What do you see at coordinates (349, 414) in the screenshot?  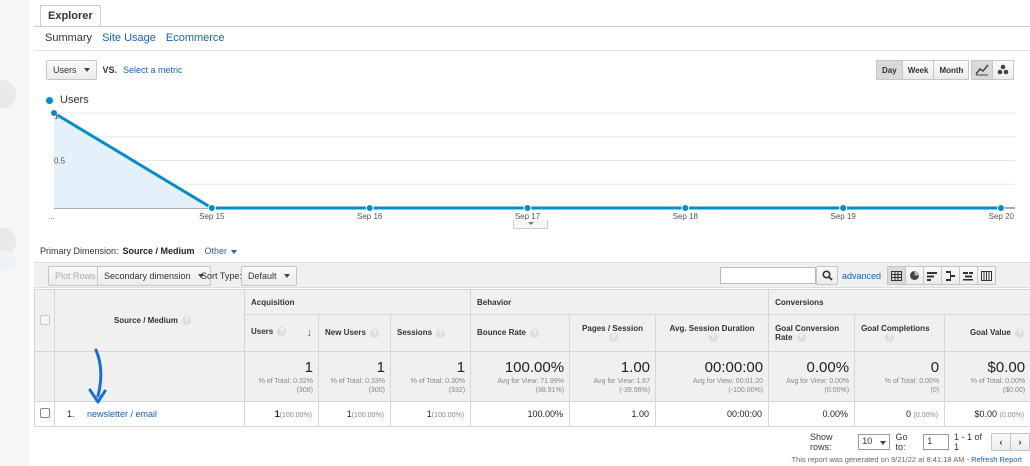 I see `cell-value: 1` at bounding box center [349, 414].